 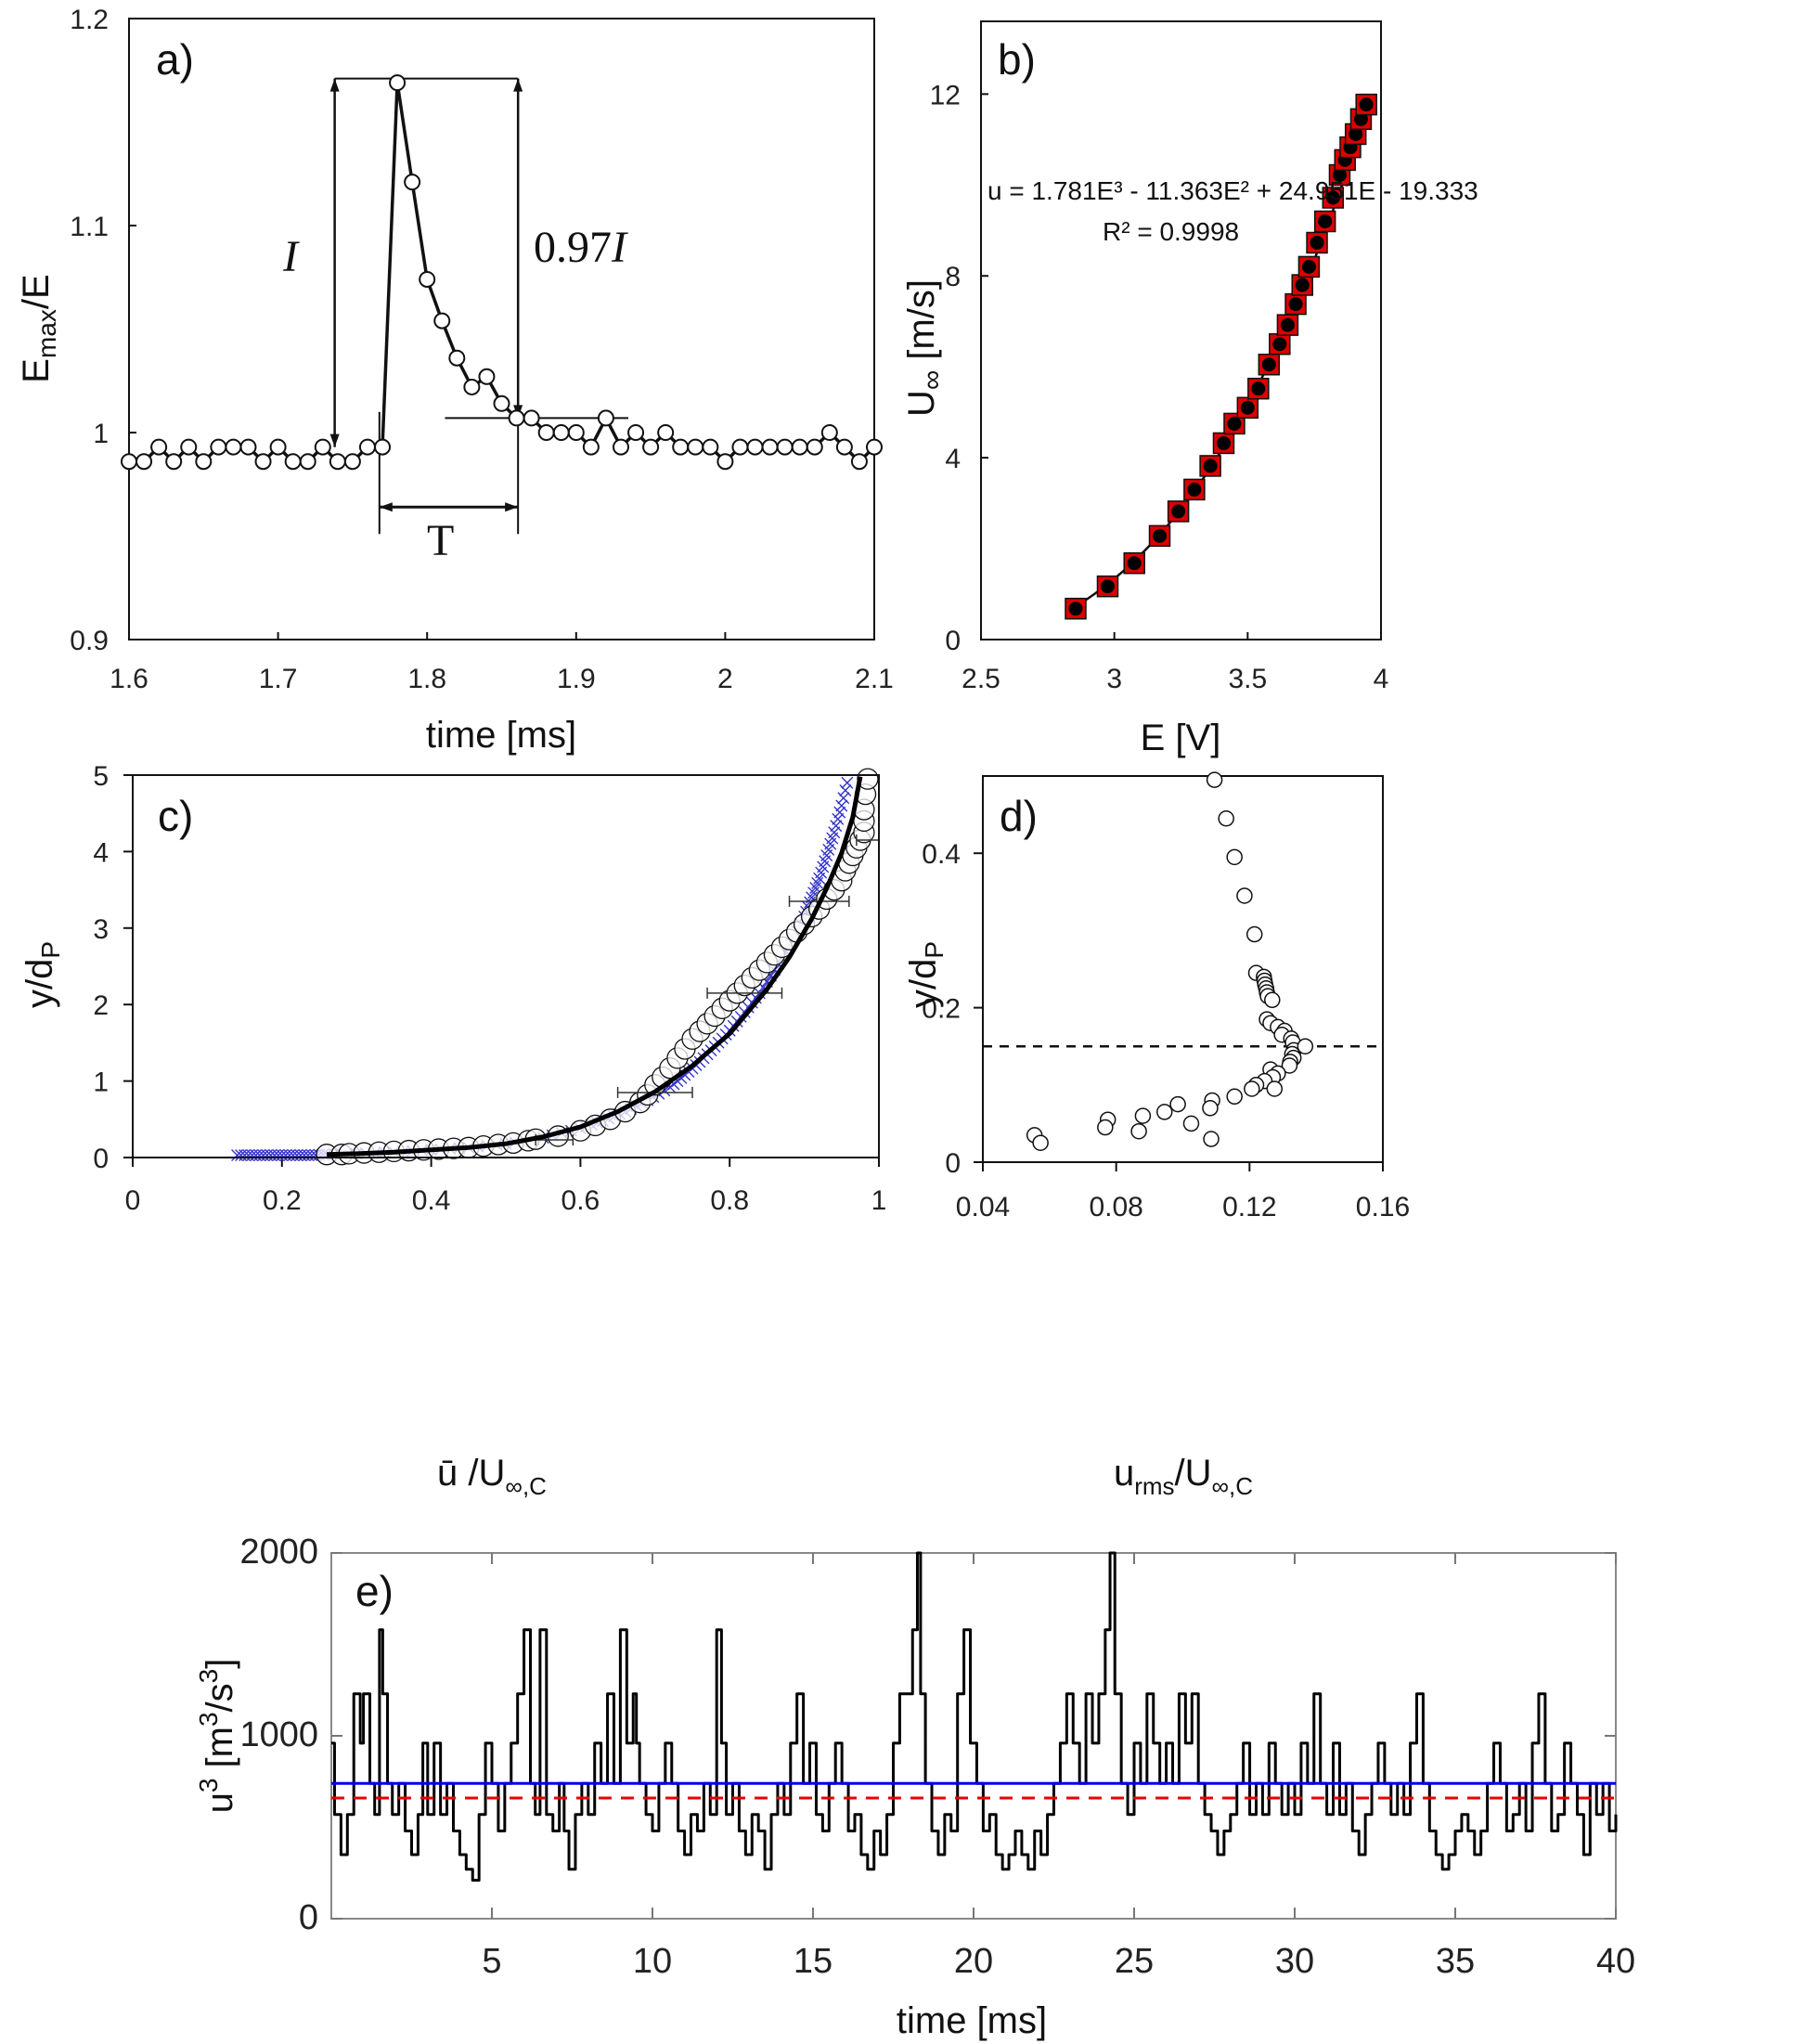 What do you see at coordinates (921, 404) in the screenshot?
I see `panel-b-y-title-main: U` at bounding box center [921, 404].